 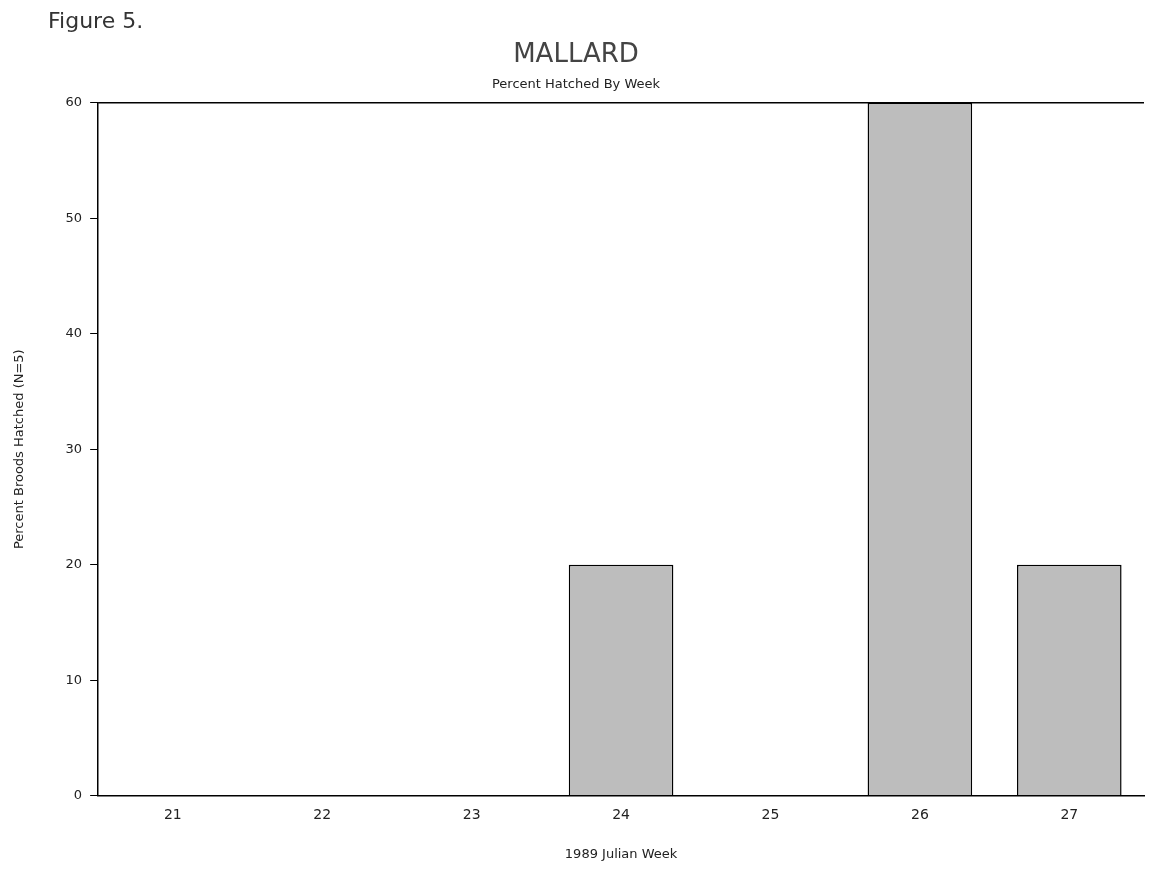 What do you see at coordinates (78, 794) in the screenshot?
I see `y-tick-label: 0` at bounding box center [78, 794].